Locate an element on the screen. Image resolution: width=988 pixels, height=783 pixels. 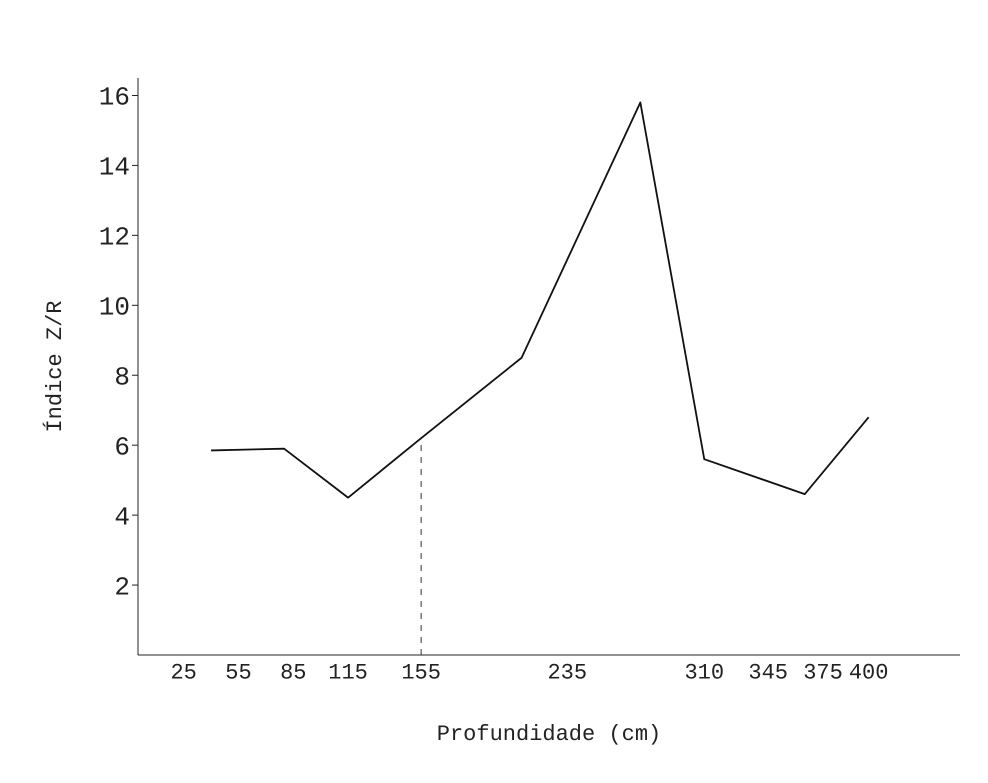
x-tick-label: 55 is located at coordinates (238, 673).